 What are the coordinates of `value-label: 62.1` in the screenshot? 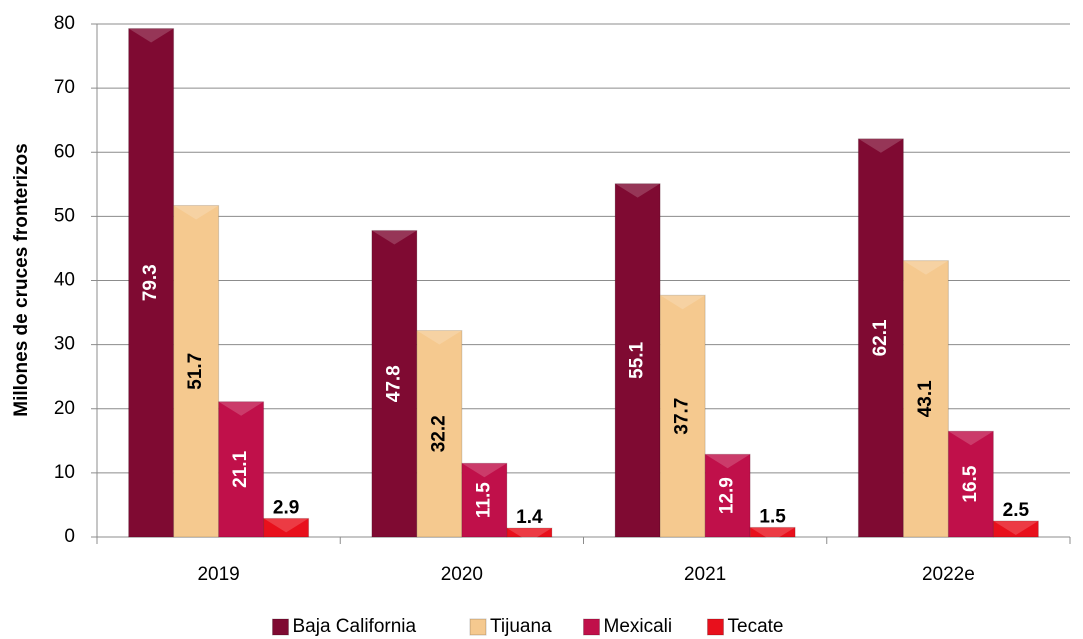 It's located at (880, 337).